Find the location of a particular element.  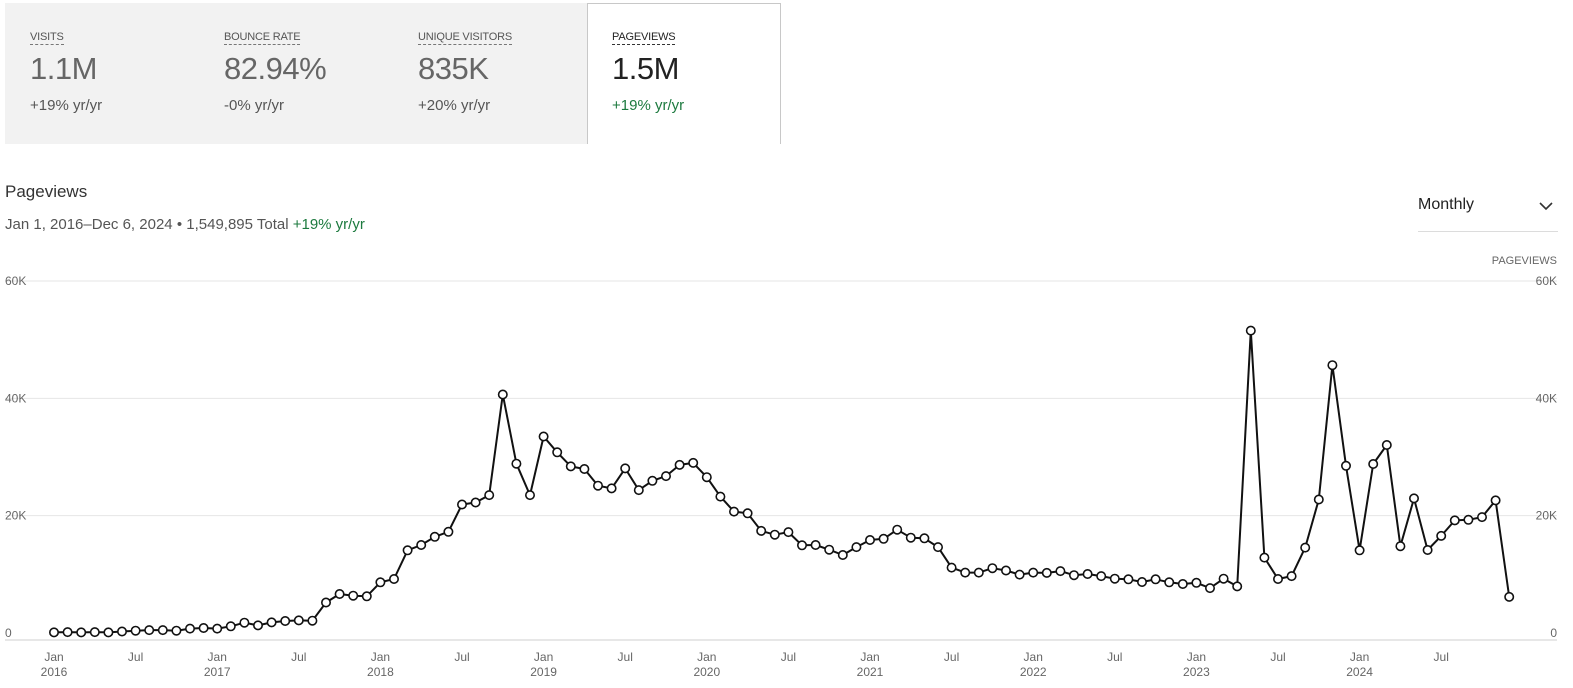

tab-unique-visitors: UNIQUE VISITORS 835K +20% yr/yr is located at coordinates (490, 73).